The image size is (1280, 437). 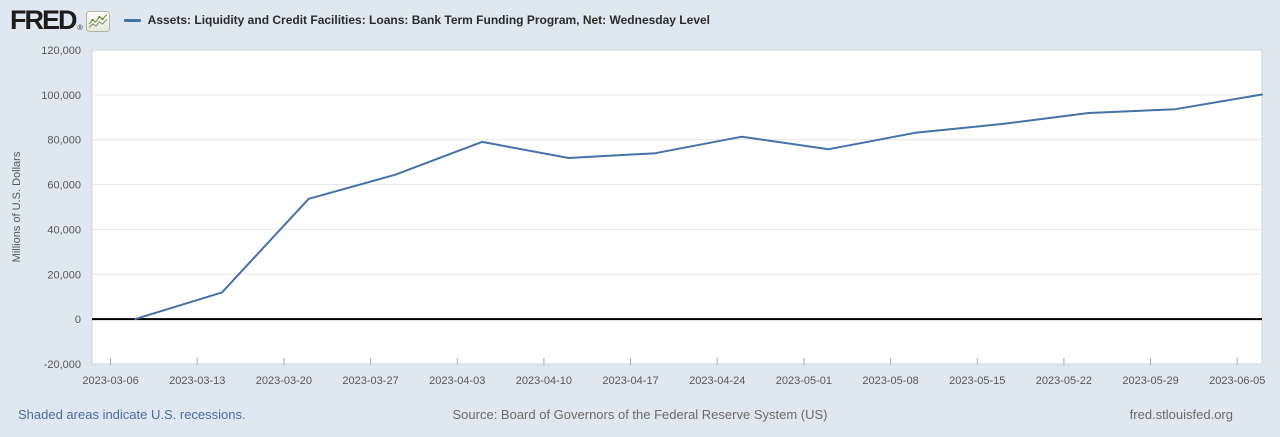 What do you see at coordinates (544, 381) in the screenshot?
I see `x-tick-label: 2023-04-10` at bounding box center [544, 381].